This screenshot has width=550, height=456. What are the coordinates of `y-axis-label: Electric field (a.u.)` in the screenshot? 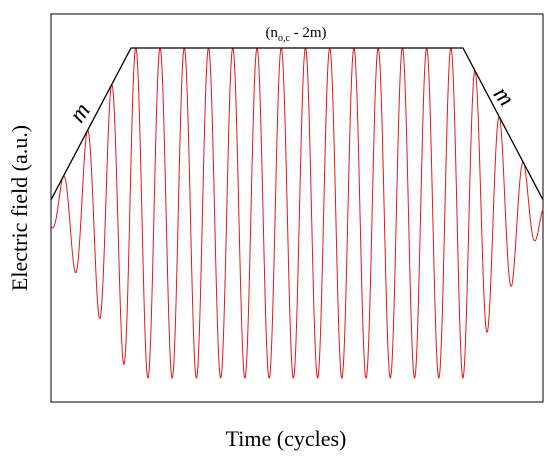 It's located at (19, 208).